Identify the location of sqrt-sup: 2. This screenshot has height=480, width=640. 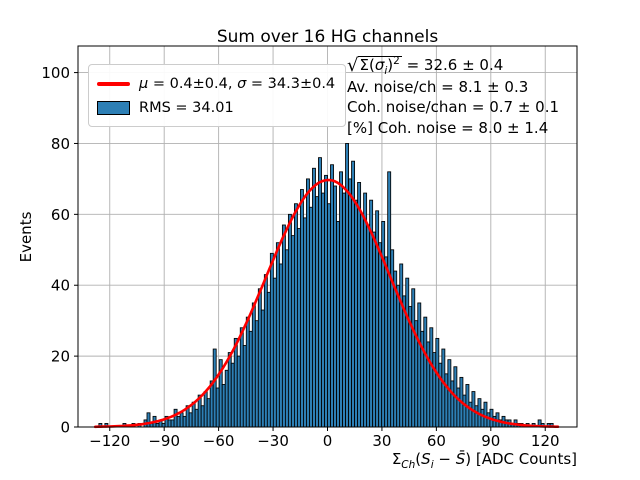
(396, 61).